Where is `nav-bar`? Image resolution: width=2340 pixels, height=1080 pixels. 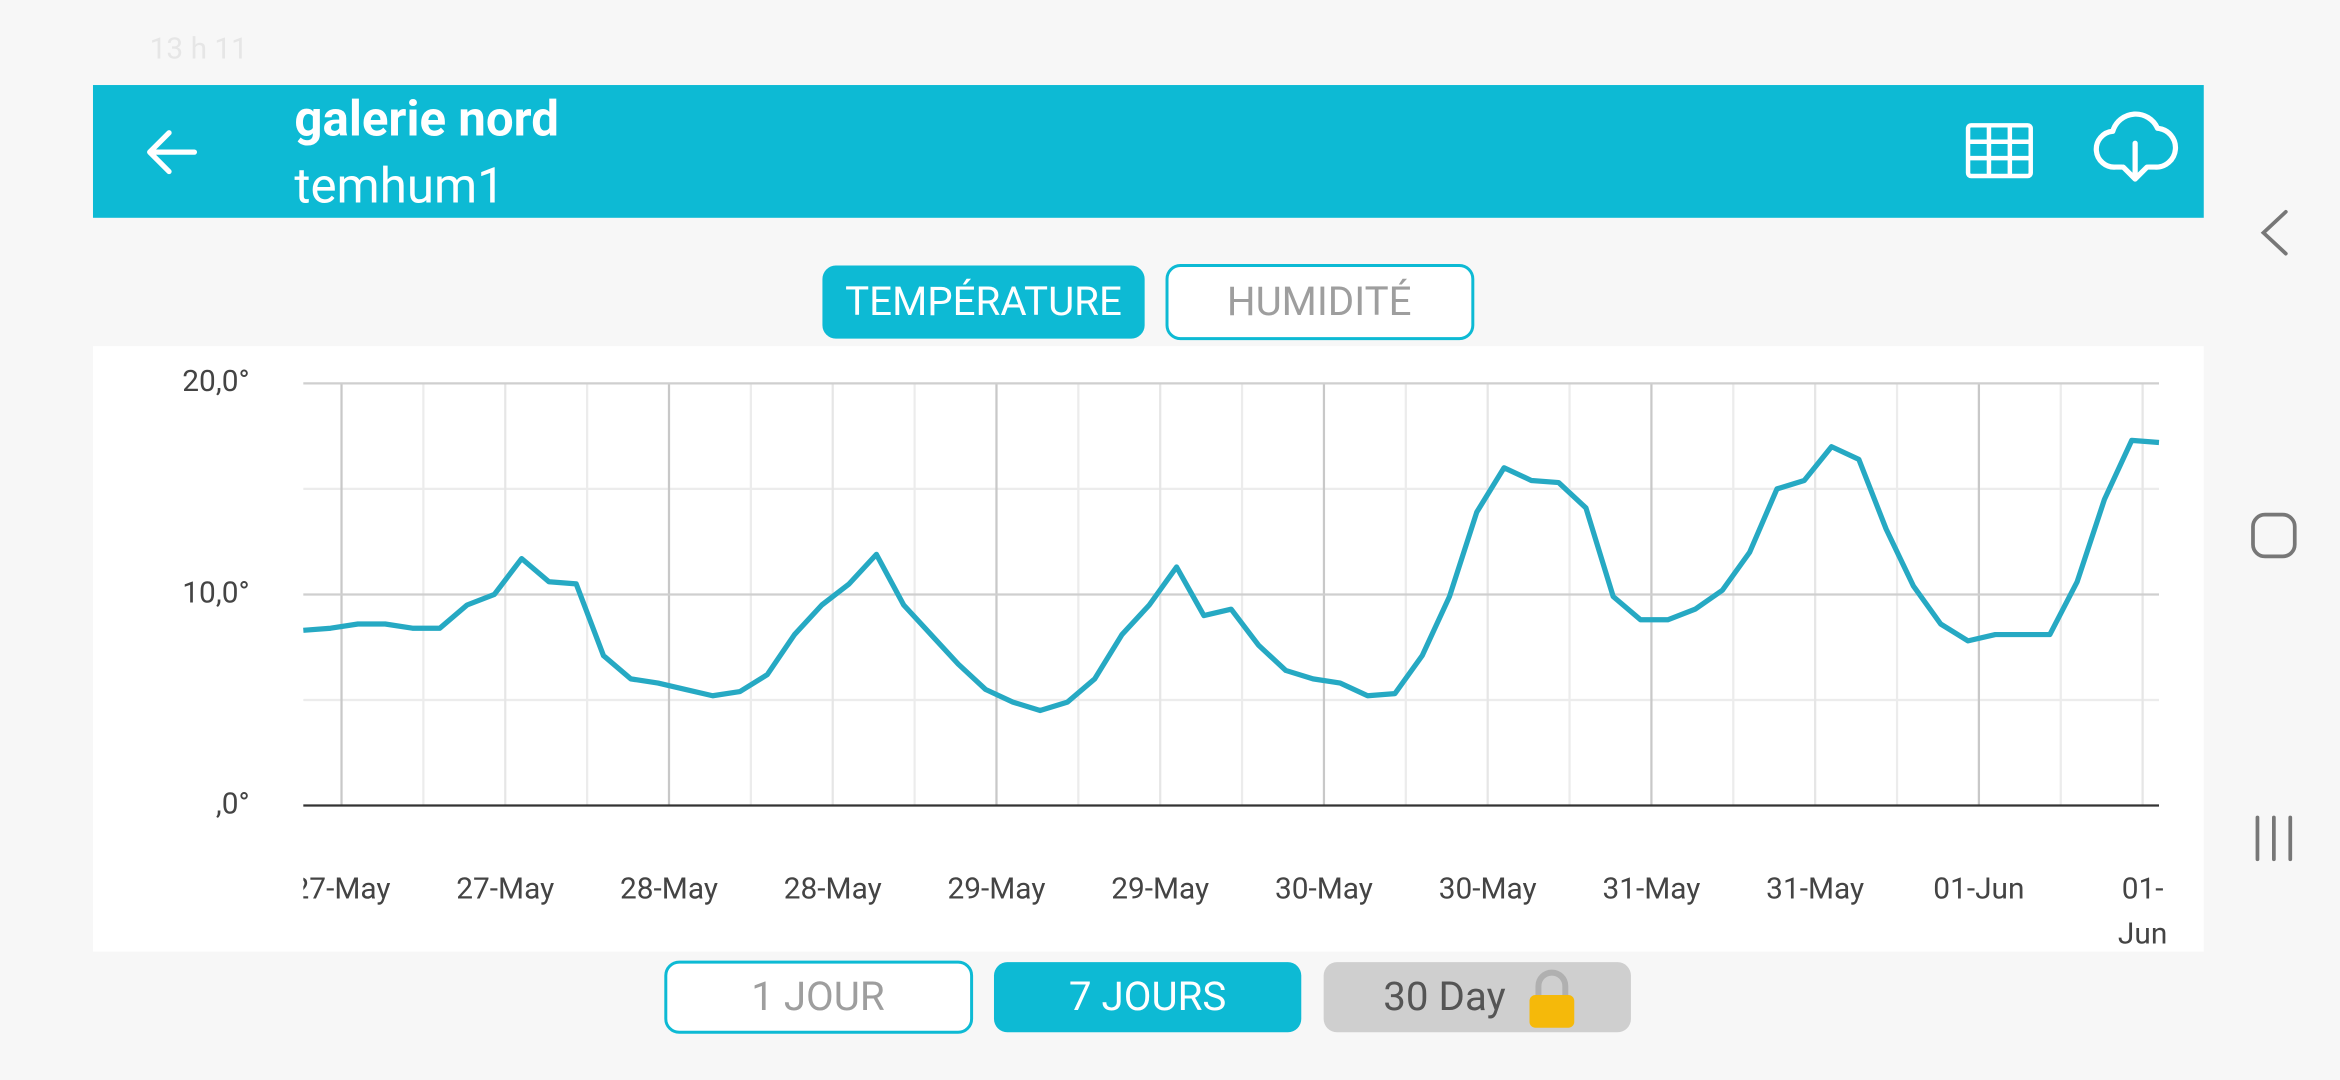 nav-bar is located at coordinates (2274, 535).